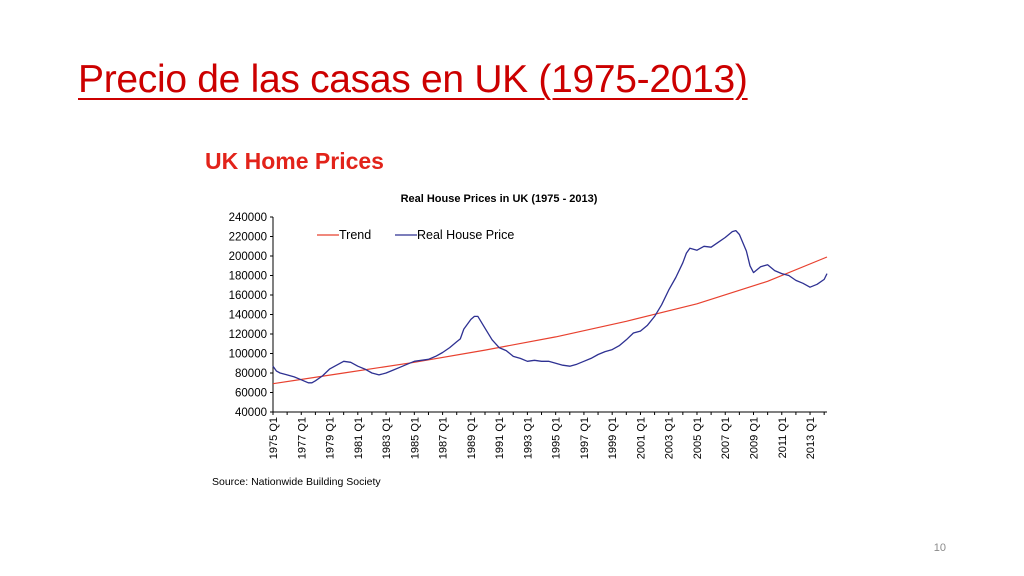 The image size is (1024, 576). What do you see at coordinates (251, 374) in the screenshot?
I see `y-tick-label: 80000` at bounding box center [251, 374].